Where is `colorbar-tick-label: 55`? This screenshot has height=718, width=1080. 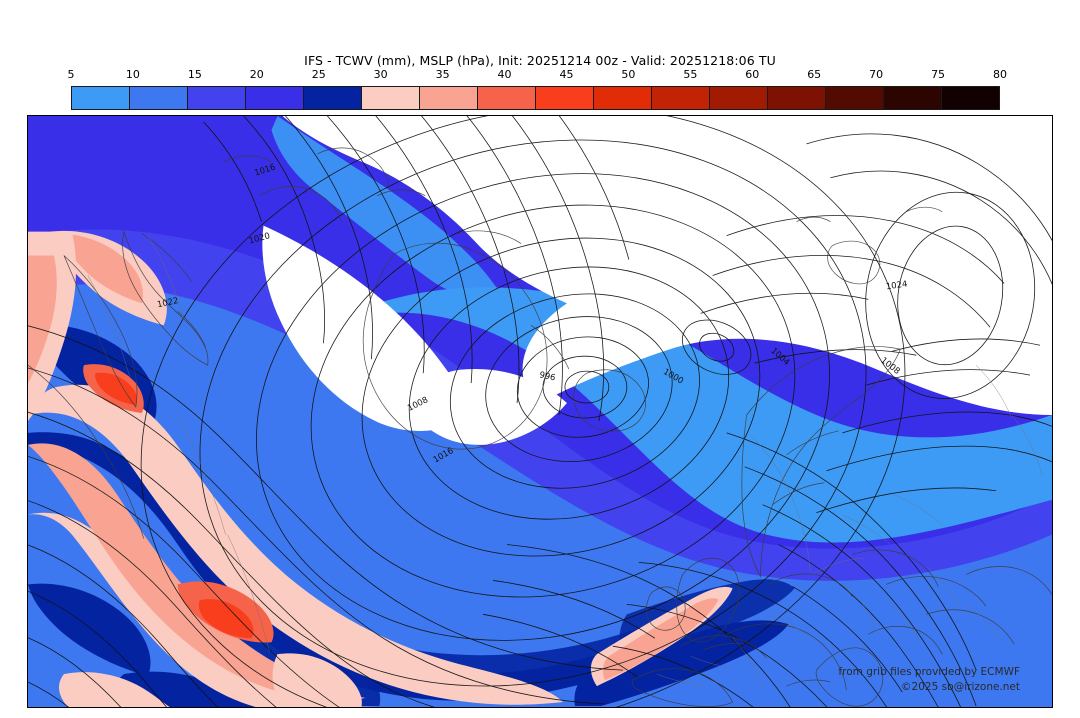
colorbar-tick-label: 55 is located at coordinates (690, 74).